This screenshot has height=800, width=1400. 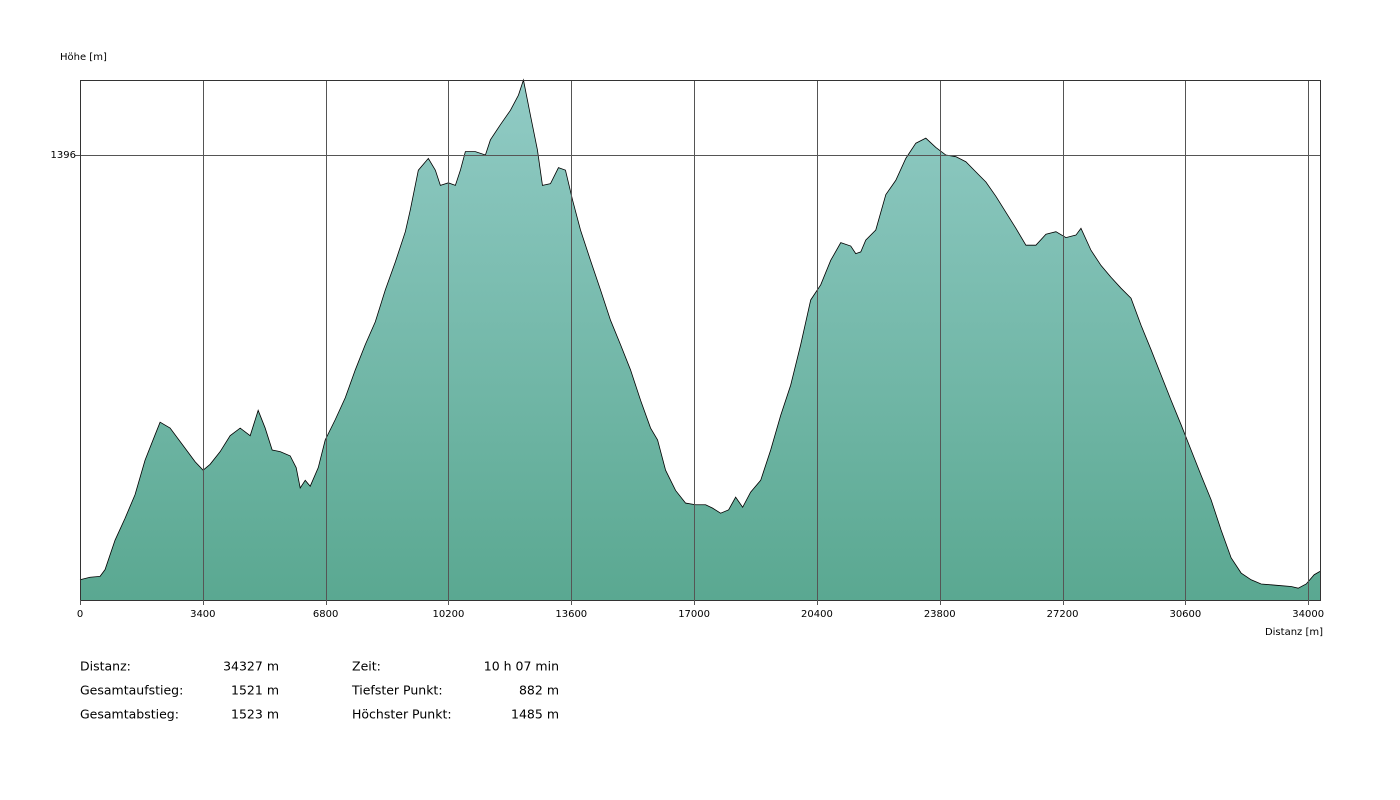 I want to click on x-tick-label: 10200, so click(x=449, y=614).